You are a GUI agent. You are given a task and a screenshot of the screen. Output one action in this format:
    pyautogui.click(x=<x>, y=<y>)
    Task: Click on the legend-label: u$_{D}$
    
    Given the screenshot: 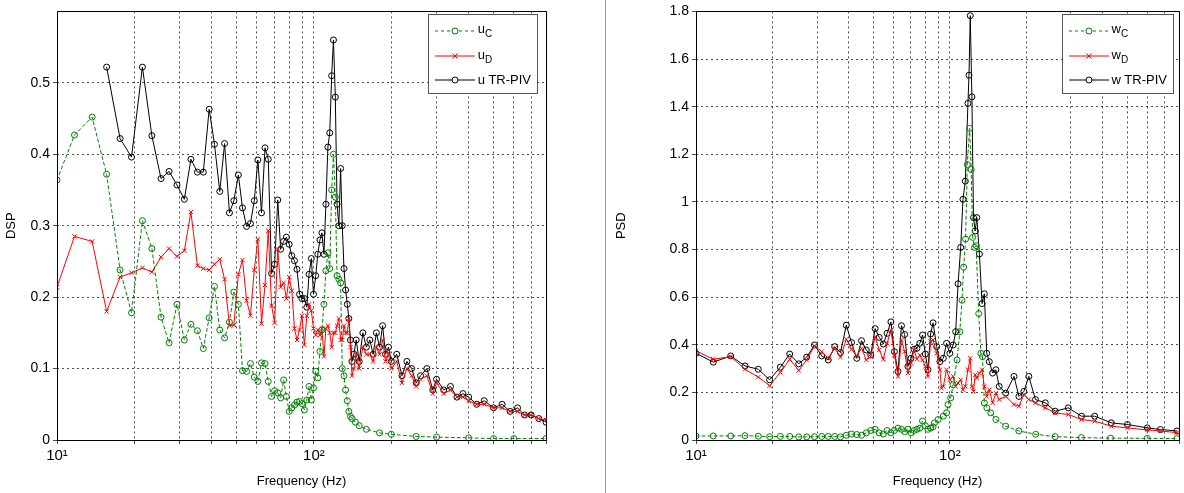 What is the action you would take?
    pyautogui.click(x=485, y=56)
    